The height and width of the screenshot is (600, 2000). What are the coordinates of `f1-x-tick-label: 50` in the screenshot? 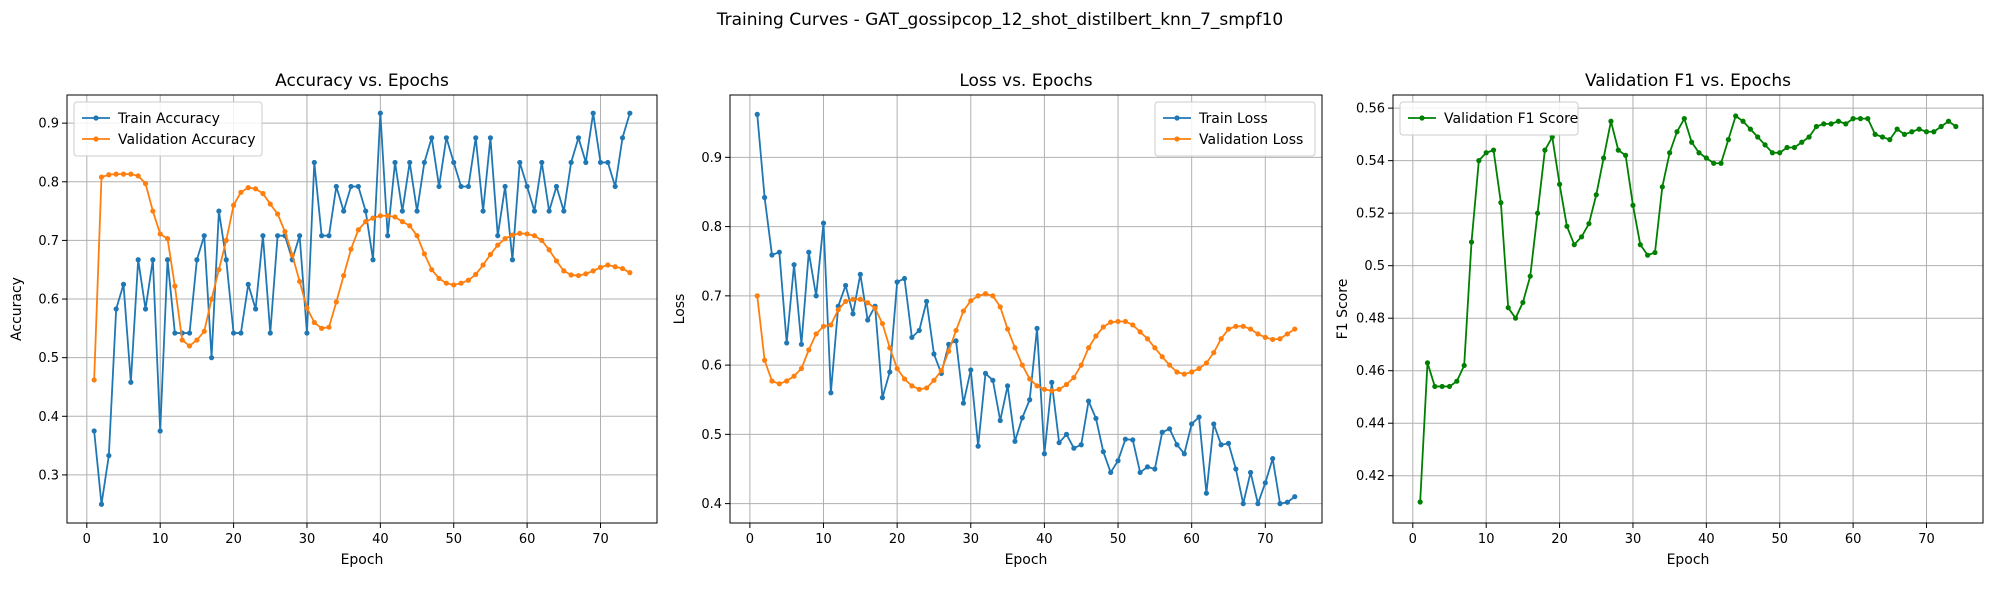 It's located at (1779, 539).